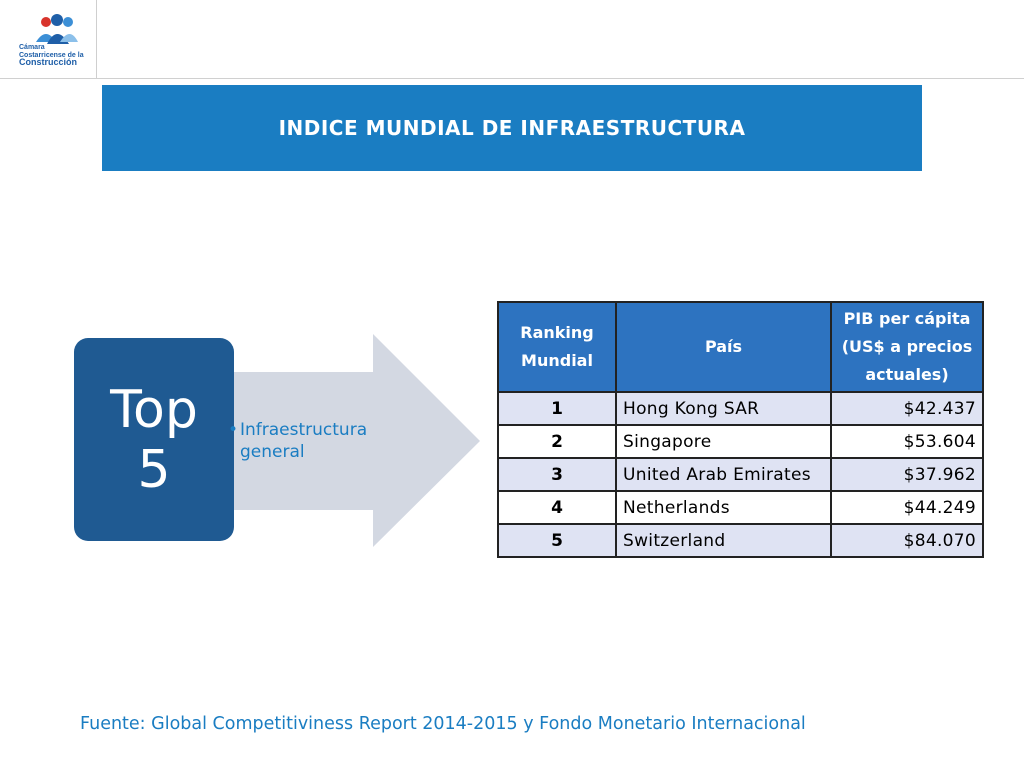 This screenshot has width=1024, height=768. I want to click on cell-rank: 1, so click(557, 408).